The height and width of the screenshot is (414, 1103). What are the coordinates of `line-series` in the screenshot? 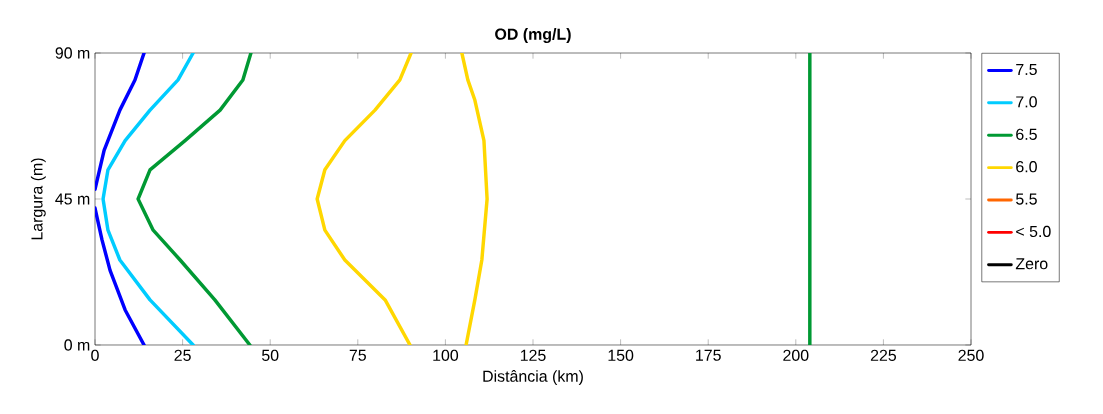 It's located at (148, 199).